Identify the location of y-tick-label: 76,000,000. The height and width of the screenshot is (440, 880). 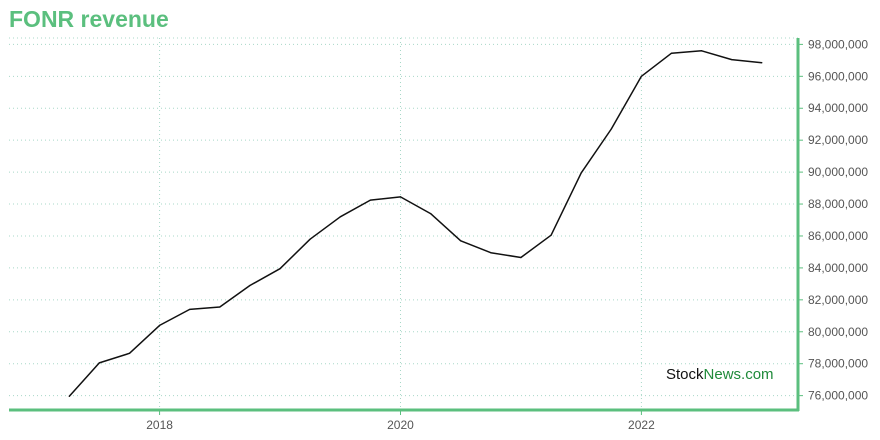
(838, 396).